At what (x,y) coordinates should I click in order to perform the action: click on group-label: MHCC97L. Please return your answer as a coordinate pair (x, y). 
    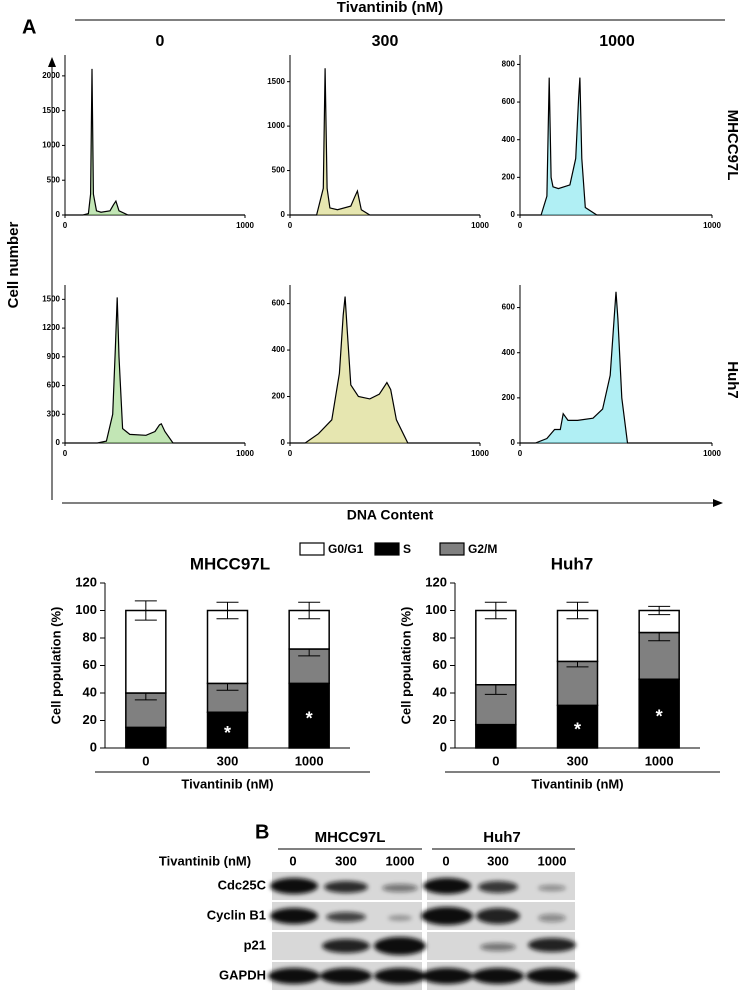
    Looking at the image, I should click on (350, 837).